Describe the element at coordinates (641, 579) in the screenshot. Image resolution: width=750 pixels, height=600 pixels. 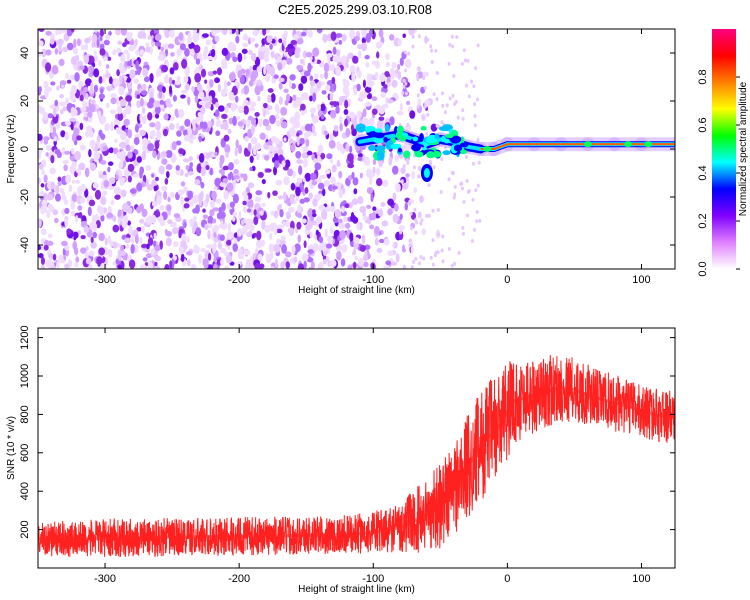
I see `x-tick-label: 100` at that location.